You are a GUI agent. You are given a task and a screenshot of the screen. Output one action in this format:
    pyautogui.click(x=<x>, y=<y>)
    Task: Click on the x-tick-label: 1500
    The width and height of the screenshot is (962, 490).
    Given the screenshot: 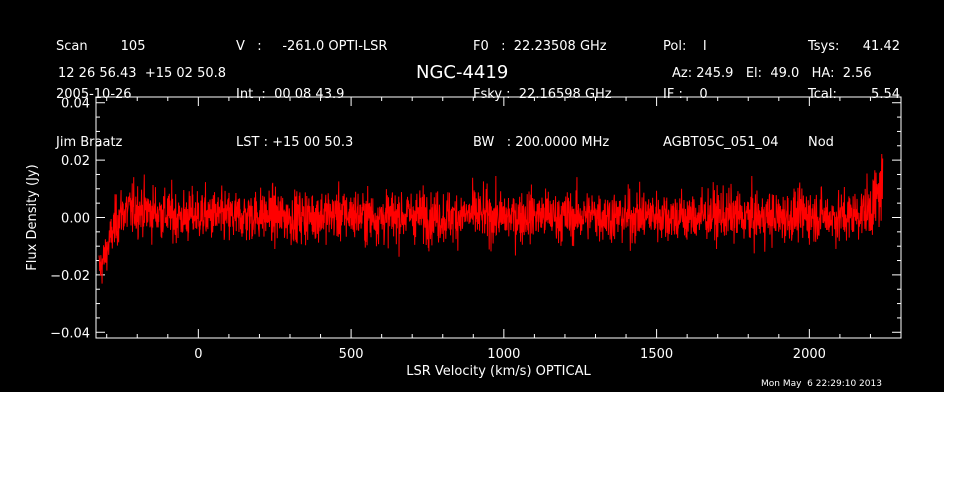 What is the action you would take?
    pyautogui.click(x=656, y=354)
    